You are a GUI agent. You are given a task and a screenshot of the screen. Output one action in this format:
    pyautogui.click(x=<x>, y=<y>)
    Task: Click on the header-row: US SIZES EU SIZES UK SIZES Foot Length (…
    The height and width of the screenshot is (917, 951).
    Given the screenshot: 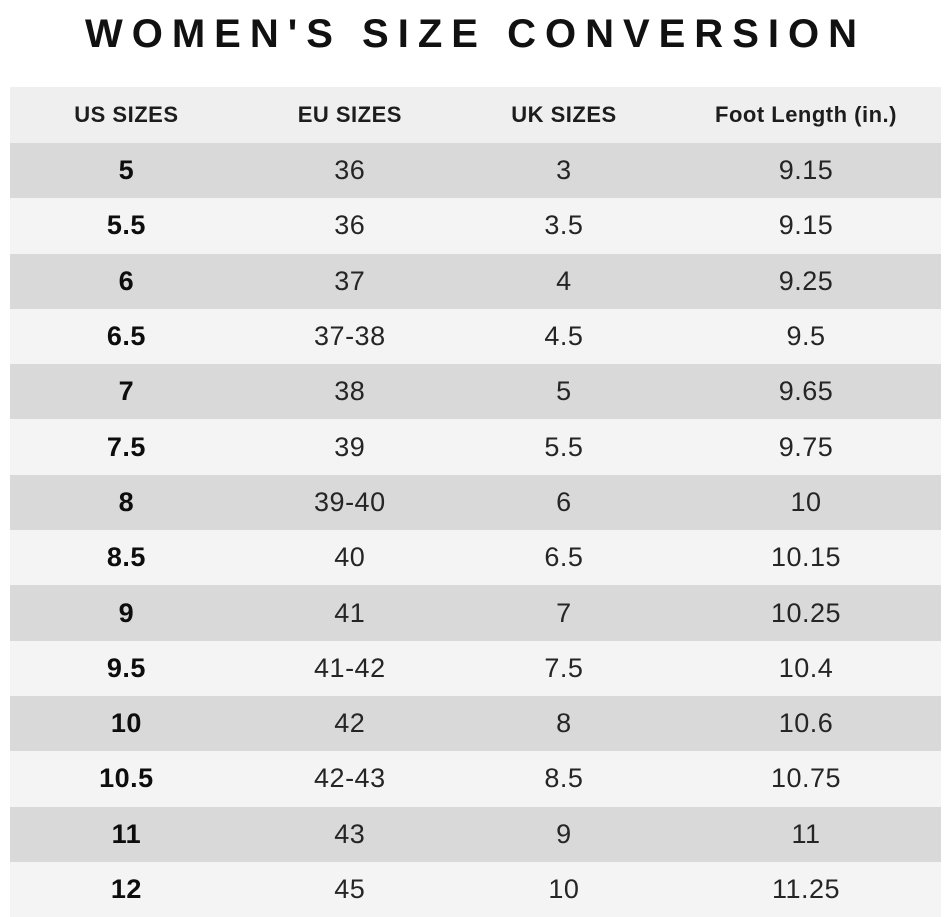 What is the action you would take?
    pyautogui.click(x=475, y=115)
    